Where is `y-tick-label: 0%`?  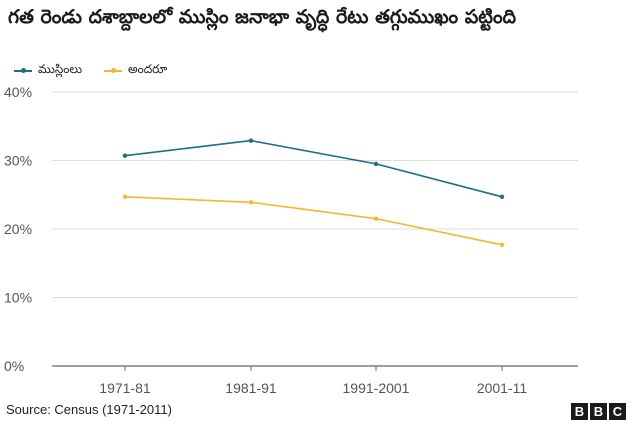
y-tick-label: 0% is located at coordinates (14, 366).